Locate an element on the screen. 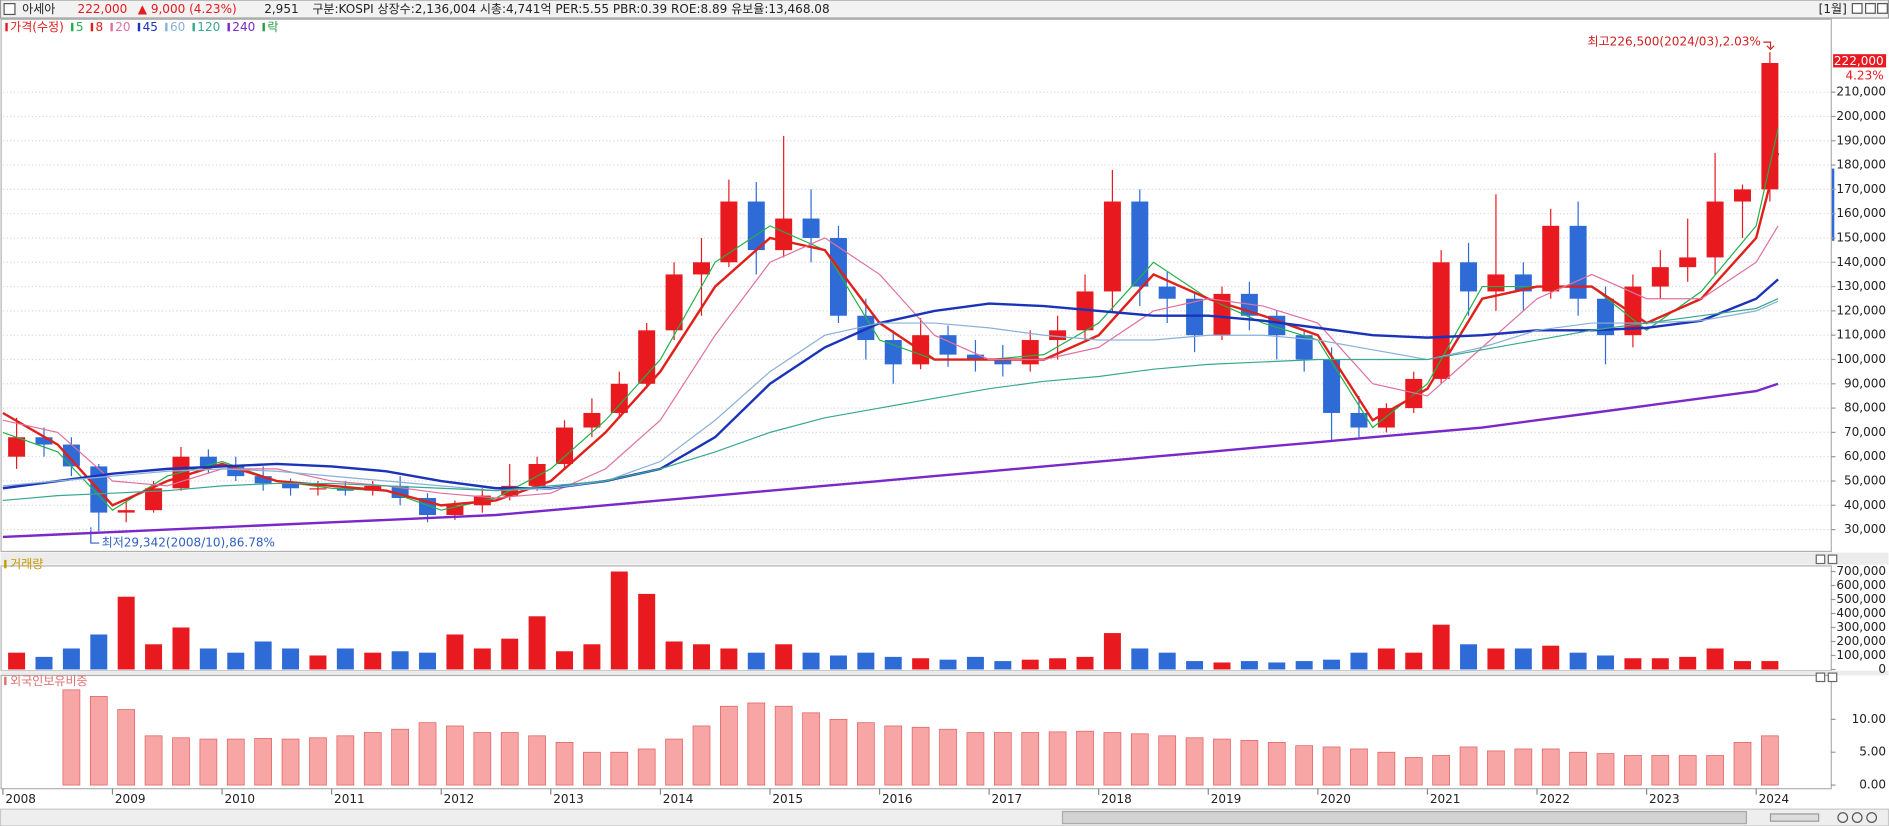 The height and width of the screenshot is (826, 1889). legend-label: 20 is located at coordinates (122, 27).